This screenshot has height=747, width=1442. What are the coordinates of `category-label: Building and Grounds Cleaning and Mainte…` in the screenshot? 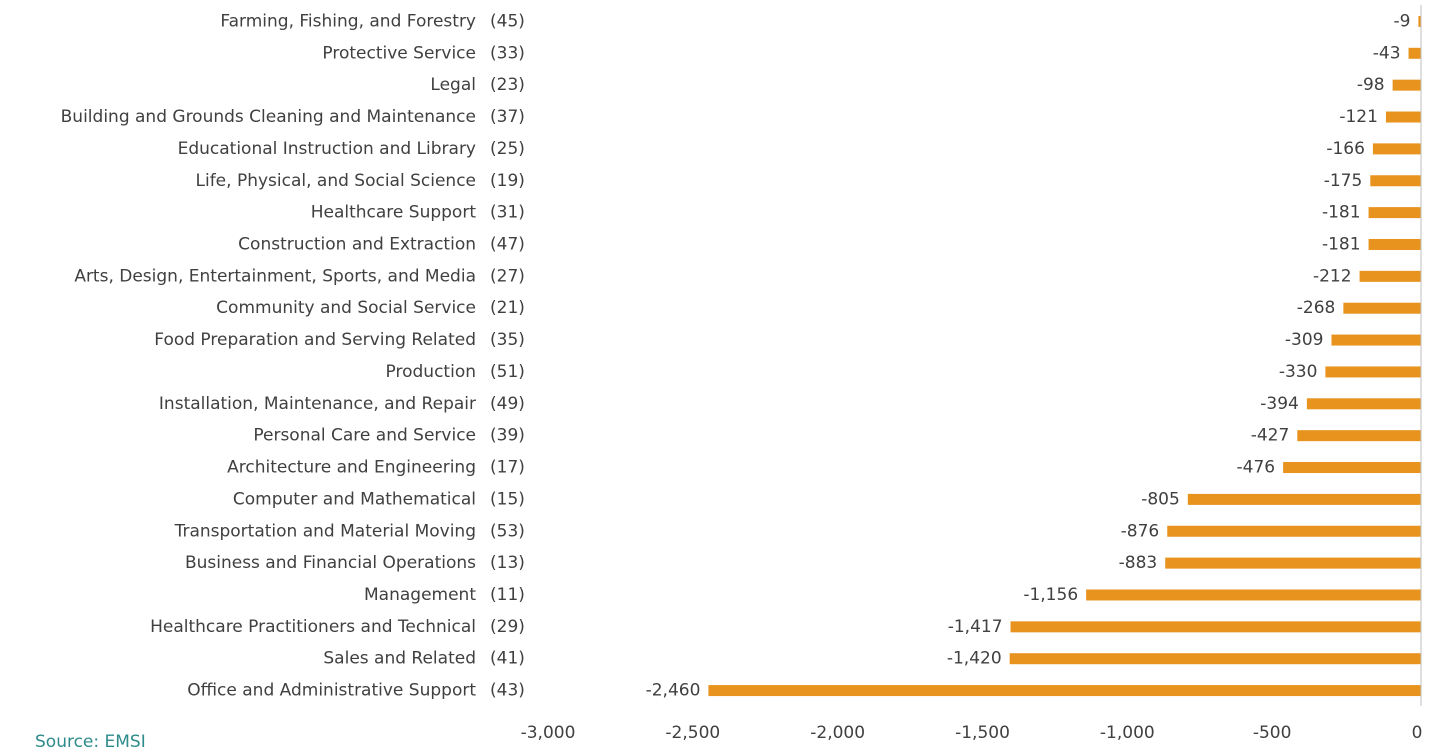 It's located at (268, 117).